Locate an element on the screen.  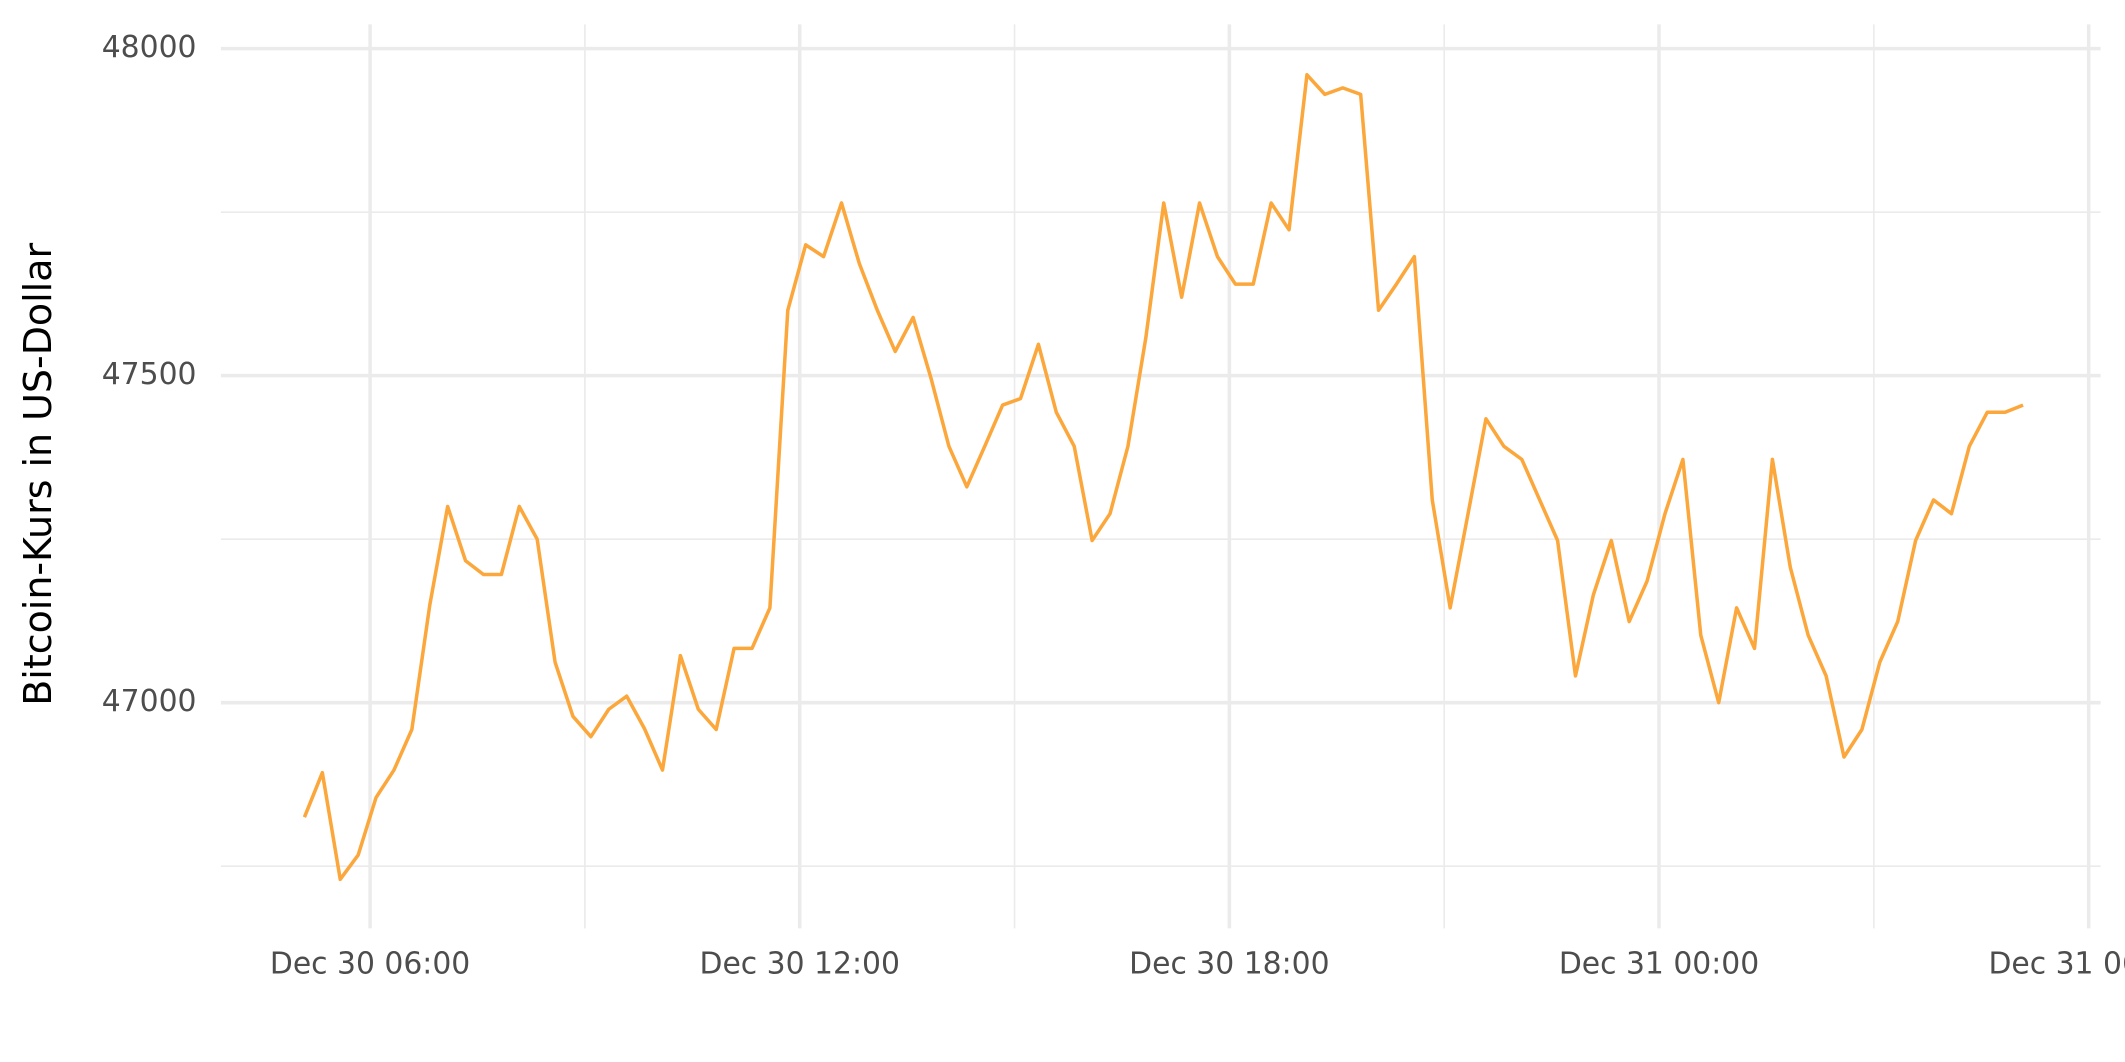
y-tick-label: 47500 is located at coordinates (149, 374).